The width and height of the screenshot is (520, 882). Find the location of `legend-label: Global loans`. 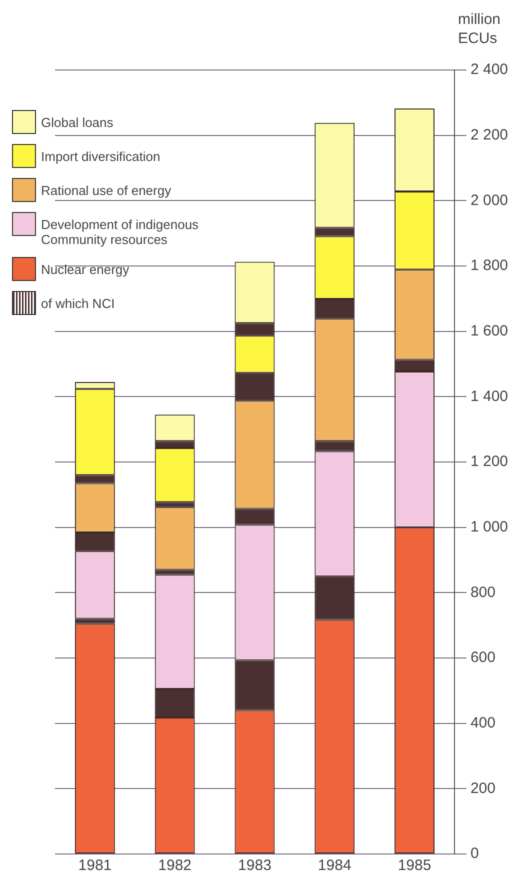

legend-label: Global loans is located at coordinates (77, 122).